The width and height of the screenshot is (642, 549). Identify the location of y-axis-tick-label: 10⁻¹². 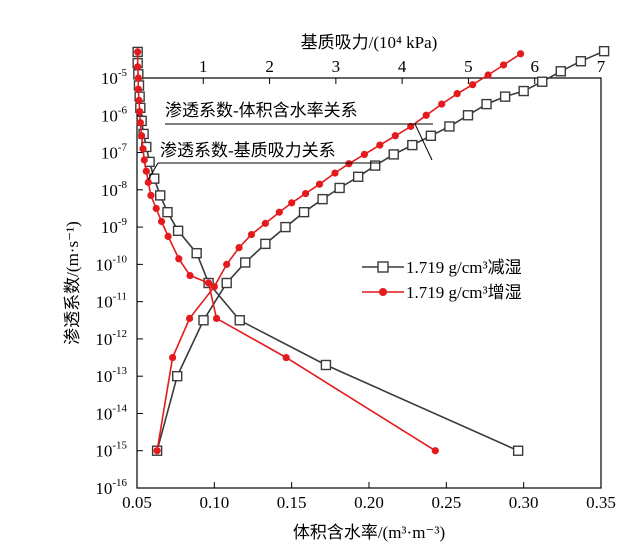
(111, 338).